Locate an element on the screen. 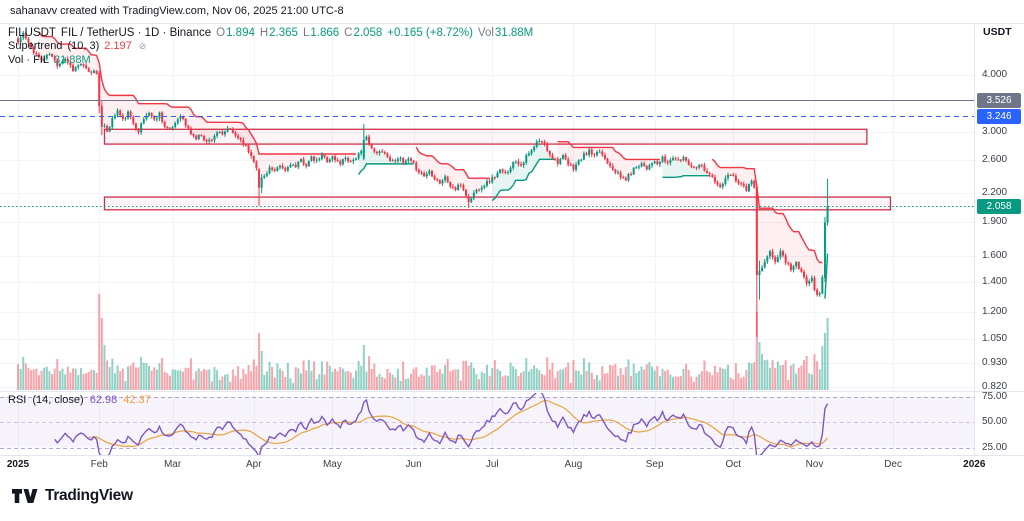 The image size is (1024, 521). time-axis-label: May is located at coordinates (332, 464).